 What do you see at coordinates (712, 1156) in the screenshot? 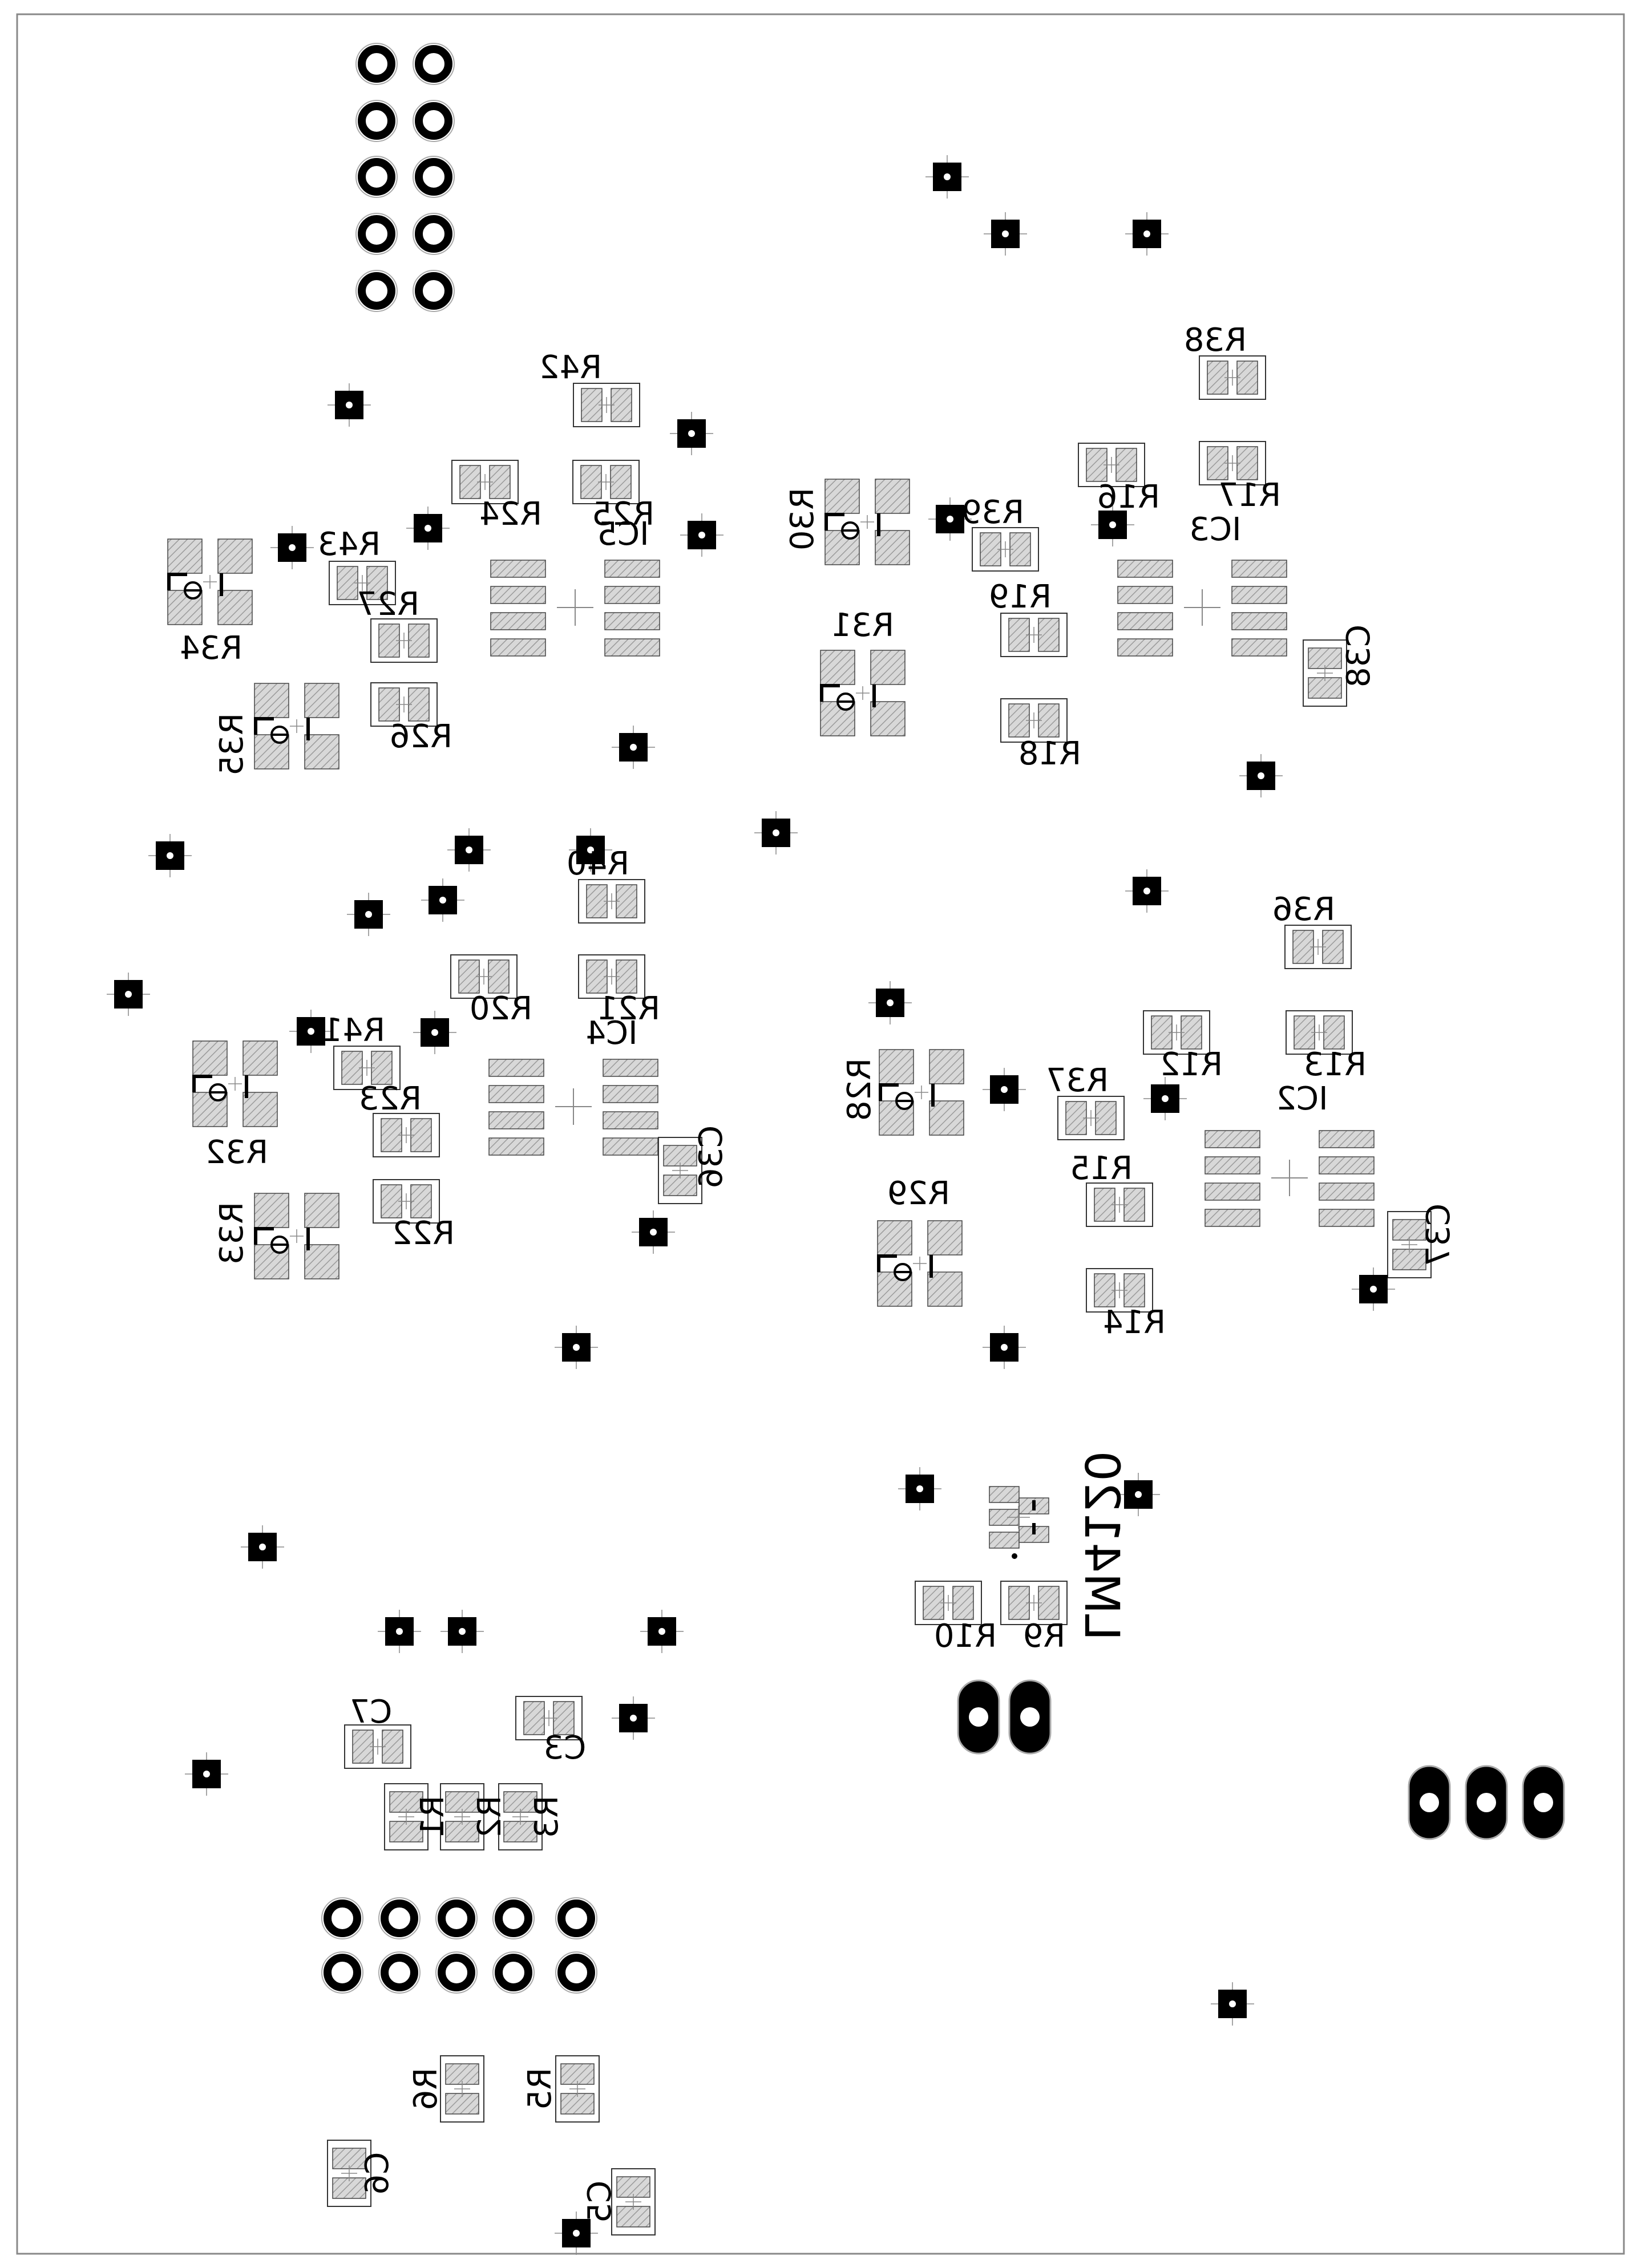
I see `label-c36: C36` at bounding box center [712, 1156].